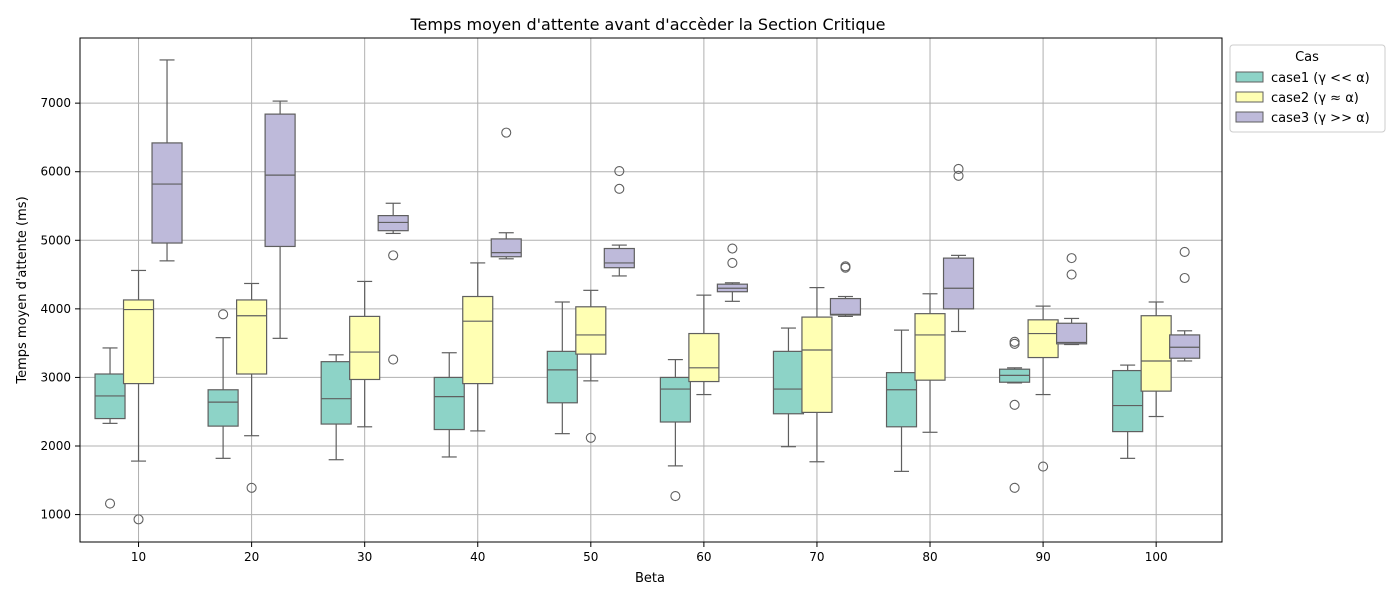 The image size is (1400, 604). Describe the element at coordinates (703, 557) in the screenshot. I see `x-tick-label: 60` at that location.